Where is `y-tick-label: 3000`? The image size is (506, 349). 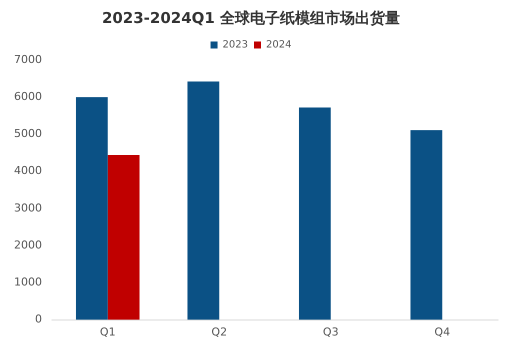
y-tick-label: 3000 is located at coordinates (28, 207).